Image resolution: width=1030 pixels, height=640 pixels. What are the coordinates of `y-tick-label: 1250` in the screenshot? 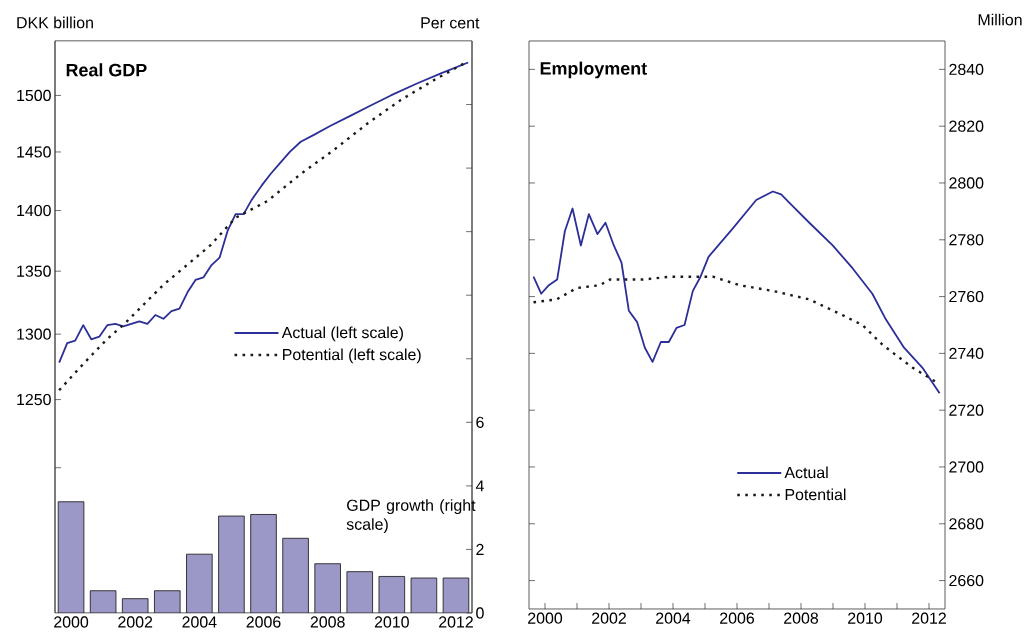 It's located at (34, 399).